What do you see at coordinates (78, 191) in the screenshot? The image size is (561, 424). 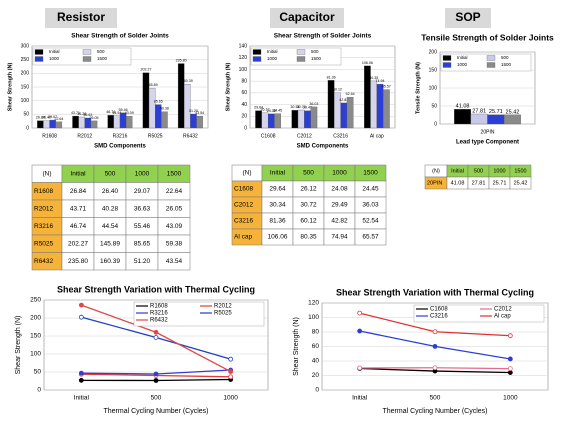 I see `table-text: 26.84` at bounding box center [78, 191].